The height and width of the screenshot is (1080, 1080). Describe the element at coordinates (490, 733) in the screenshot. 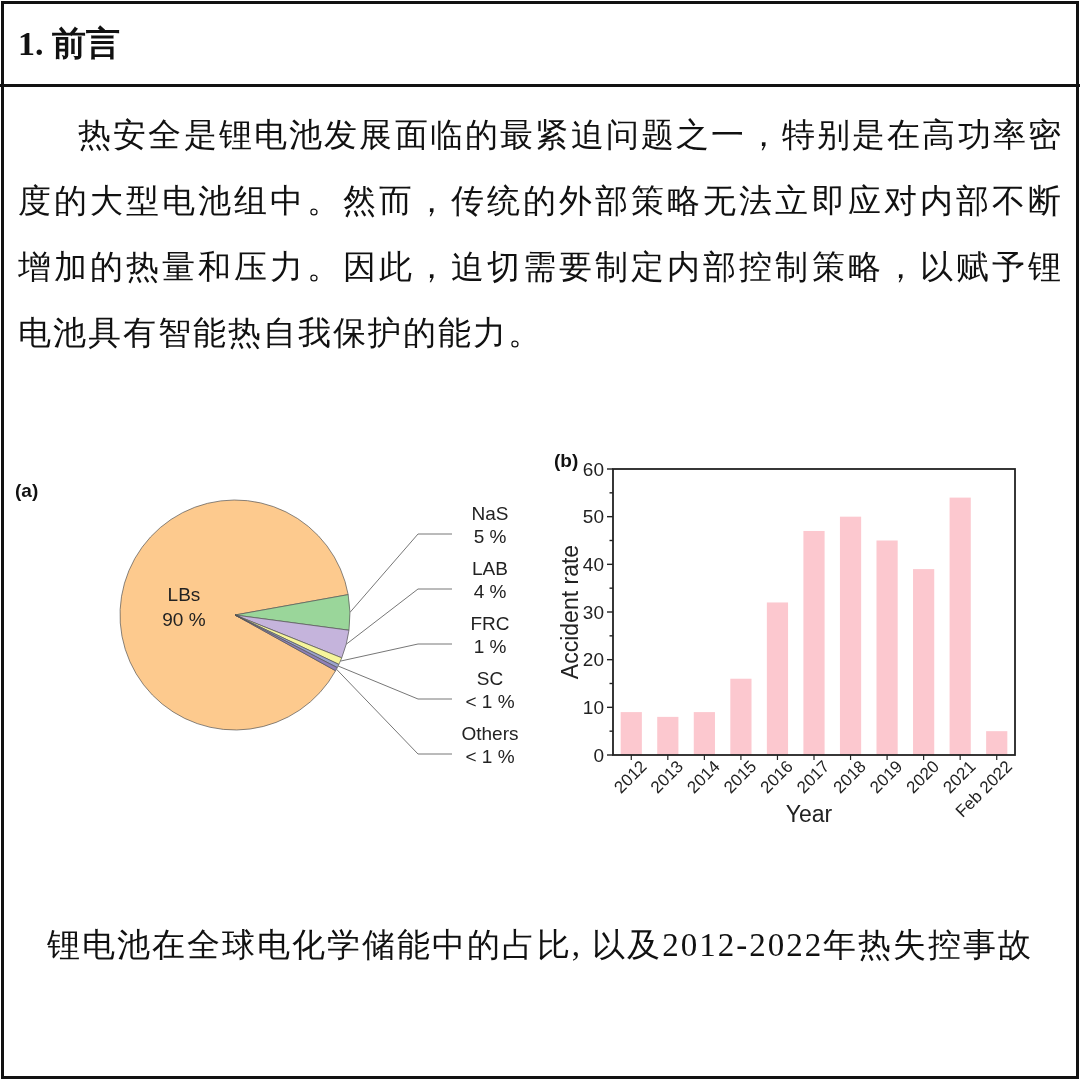

I see `slice-label: Others` at that location.